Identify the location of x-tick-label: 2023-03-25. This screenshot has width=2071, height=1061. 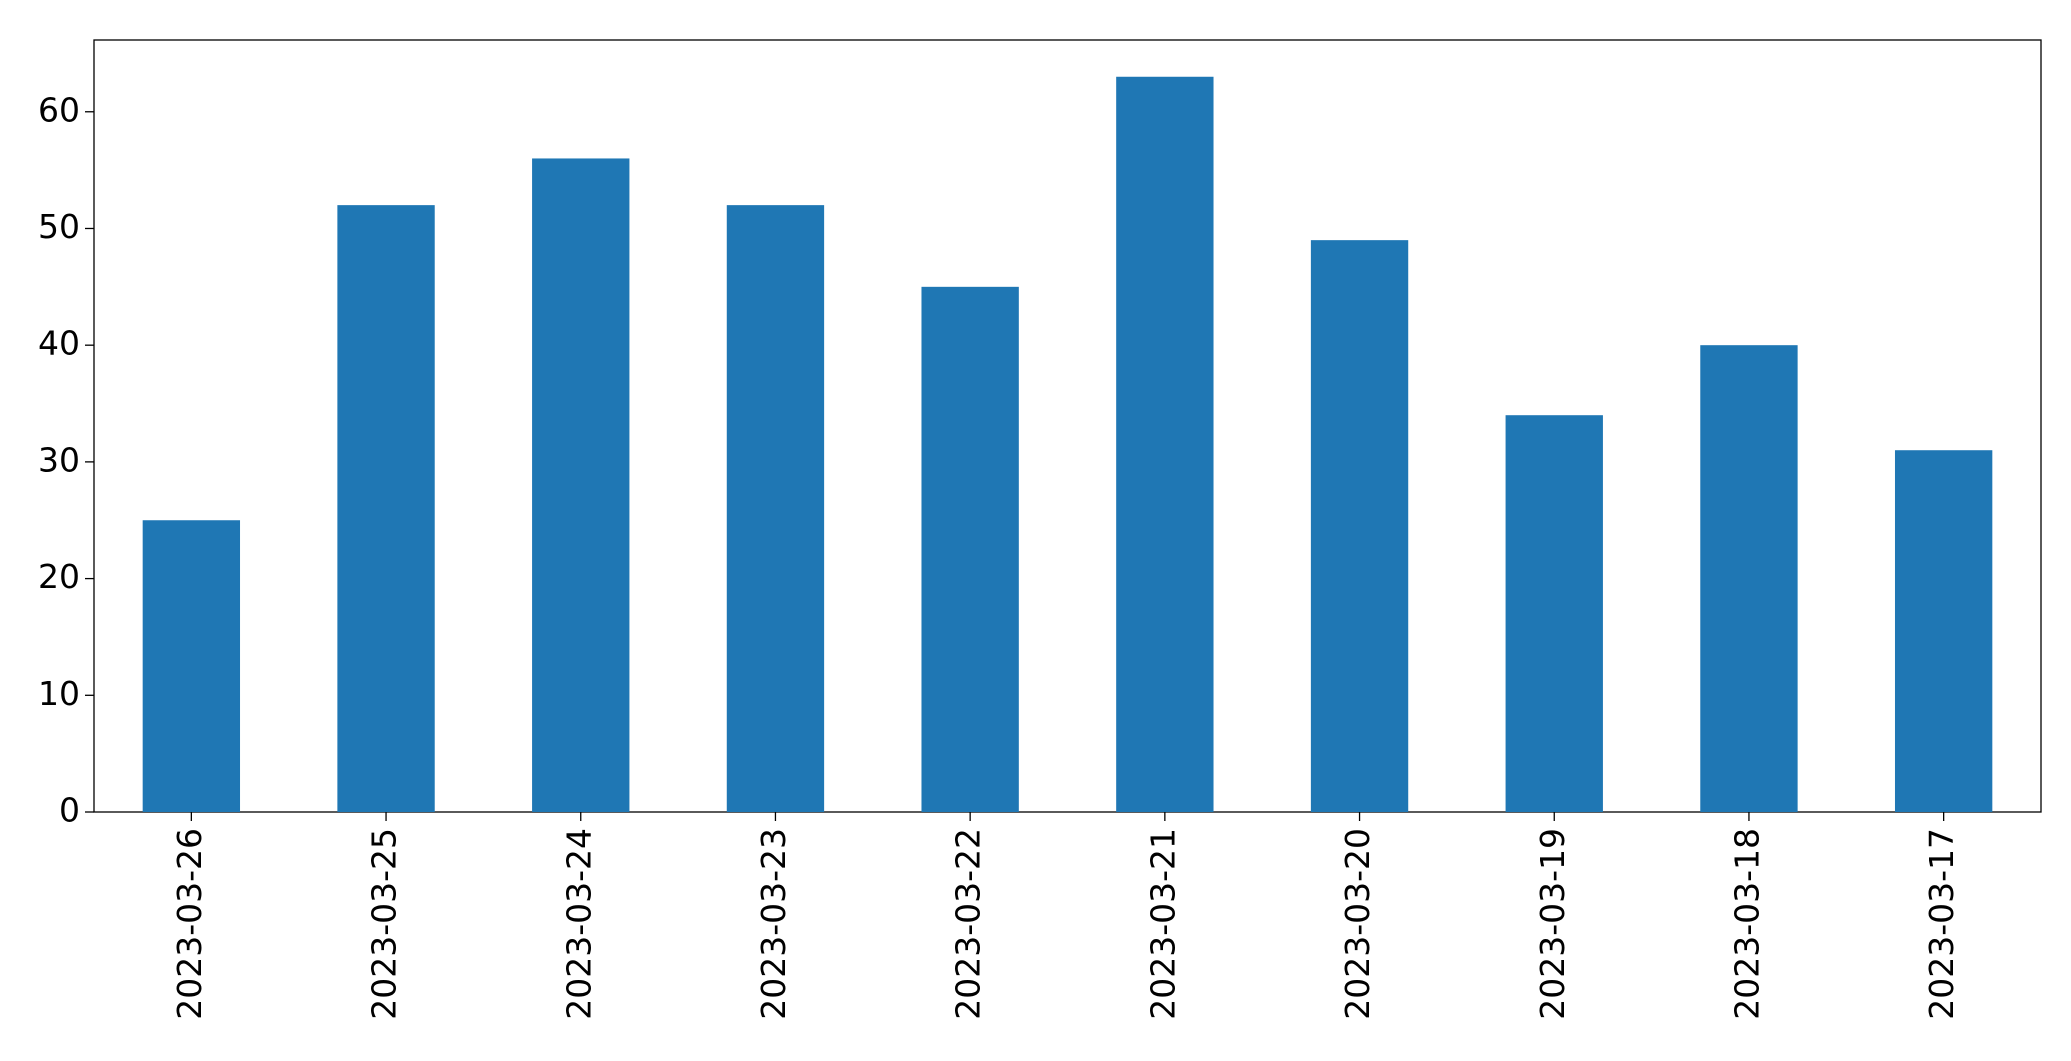
(384, 924).